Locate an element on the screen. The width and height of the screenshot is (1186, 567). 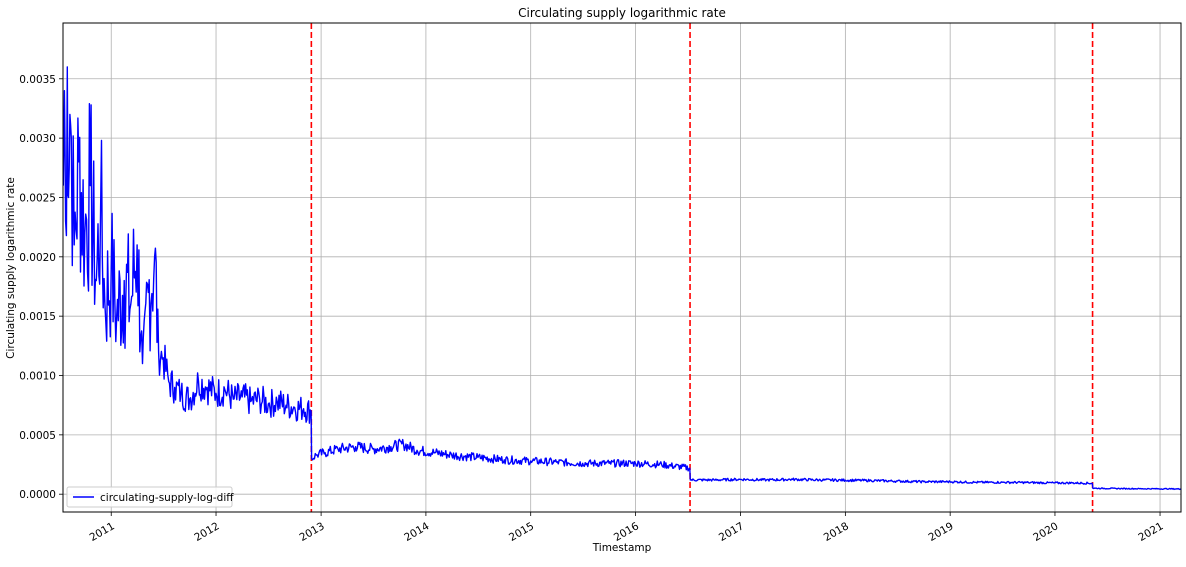
y-tick-label: 0.0020 is located at coordinates (37, 258).